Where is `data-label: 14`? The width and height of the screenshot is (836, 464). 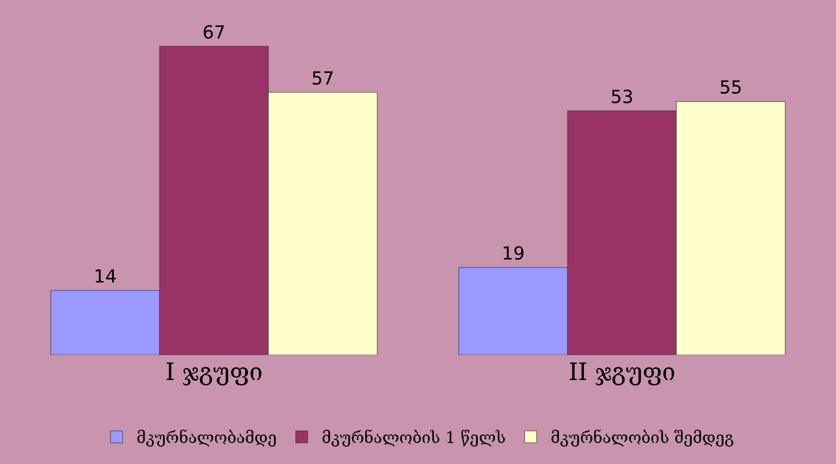
data-label: 14 is located at coordinates (105, 277).